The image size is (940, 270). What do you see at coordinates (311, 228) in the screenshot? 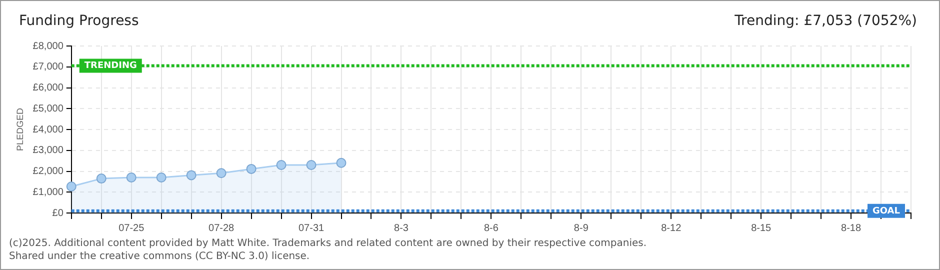
I see `x-tick-label: 07-31` at bounding box center [311, 228].